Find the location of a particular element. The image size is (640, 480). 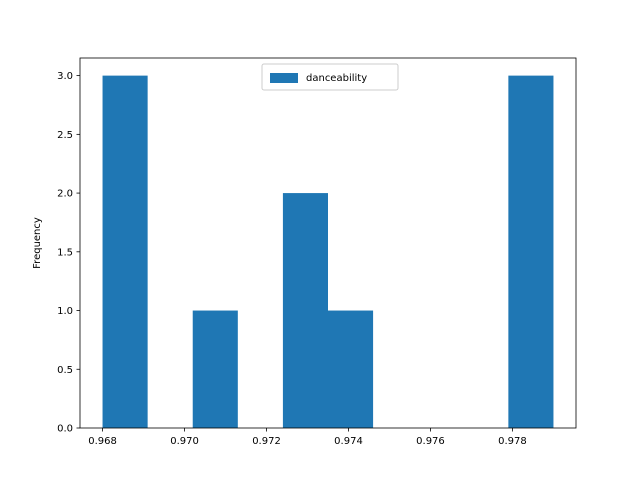

legend-box is located at coordinates (330, 77).